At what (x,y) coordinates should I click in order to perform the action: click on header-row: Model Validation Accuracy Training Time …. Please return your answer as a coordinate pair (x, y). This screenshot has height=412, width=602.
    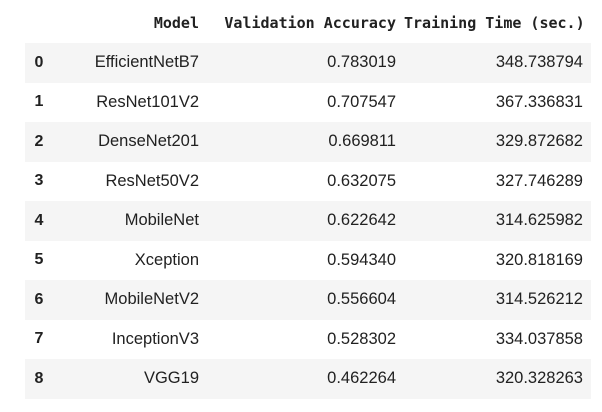
    Looking at the image, I should click on (308, 23).